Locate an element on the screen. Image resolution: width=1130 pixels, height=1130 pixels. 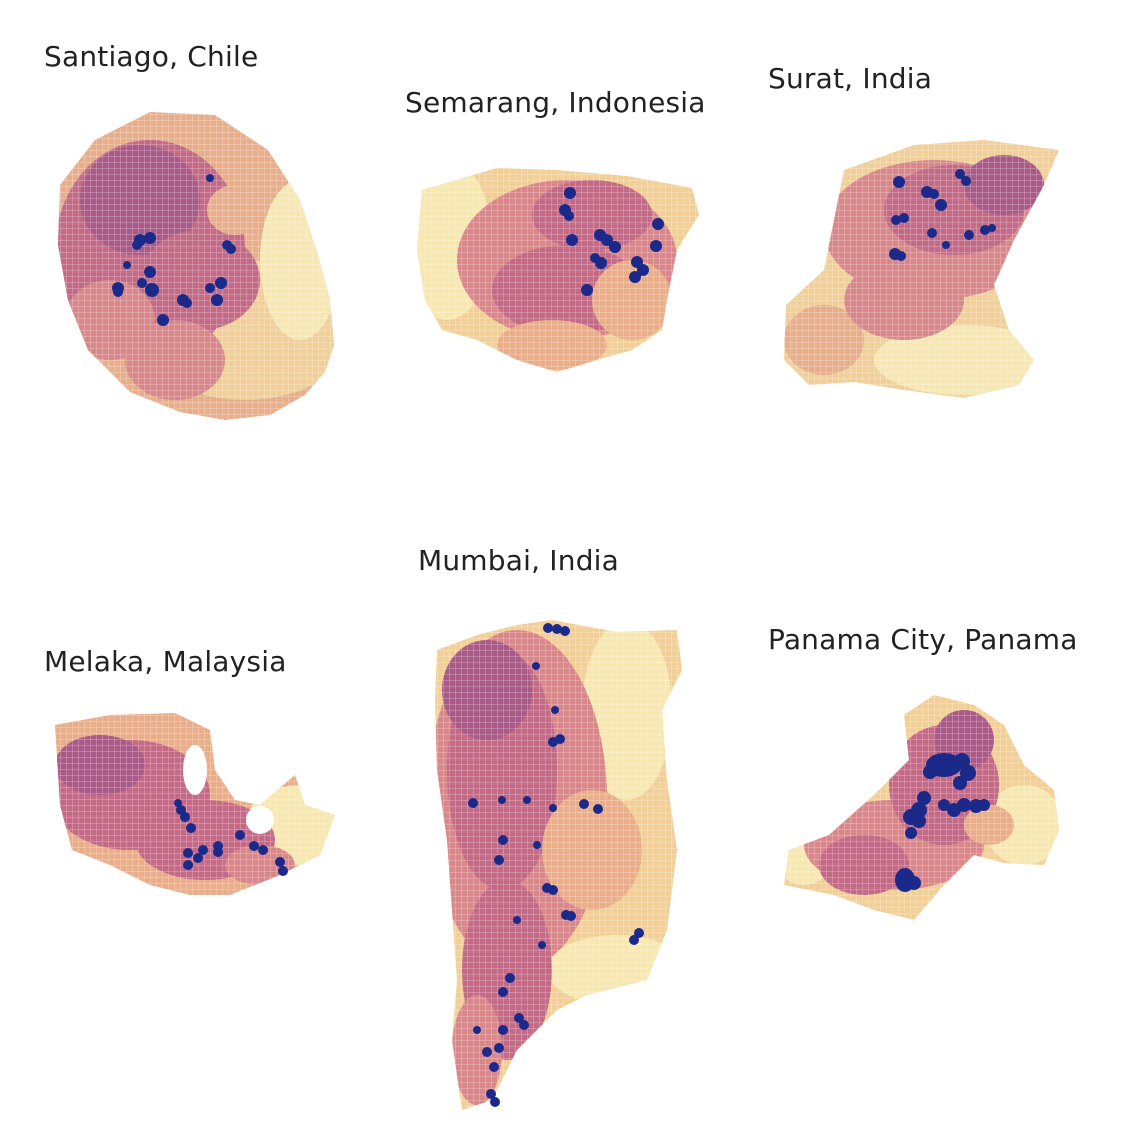
panel-surat: Surat, India is located at coordinates (942, 235).